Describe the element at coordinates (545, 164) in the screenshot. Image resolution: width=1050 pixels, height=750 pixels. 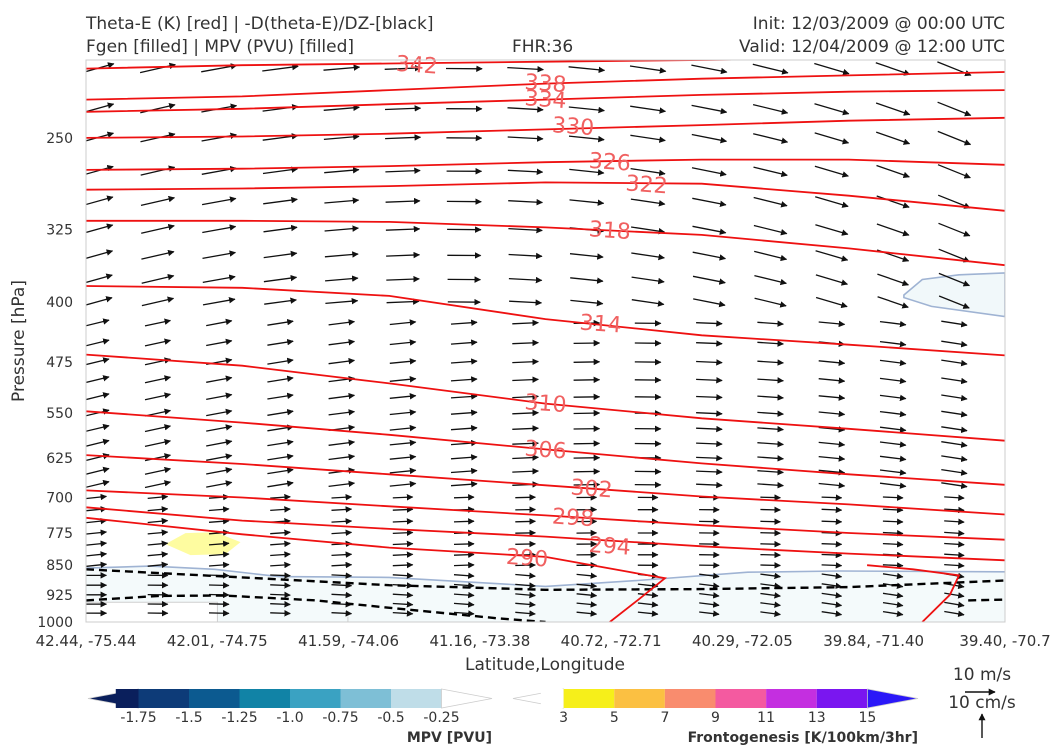
I see `theta-e-contour` at that location.